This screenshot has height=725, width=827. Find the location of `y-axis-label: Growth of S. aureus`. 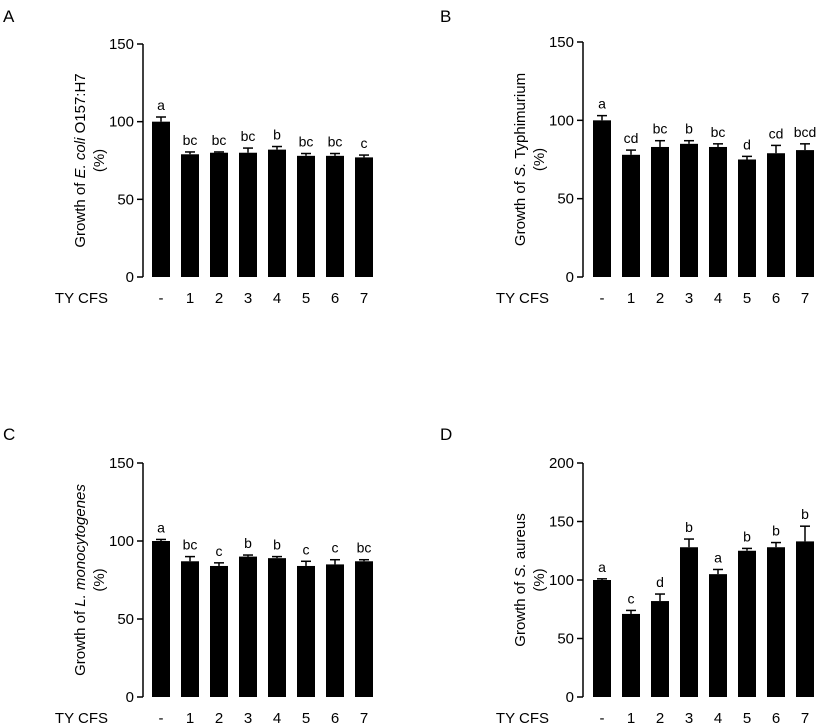

y-axis-label: Growth of S. aureus is located at coordinates (520, 579).